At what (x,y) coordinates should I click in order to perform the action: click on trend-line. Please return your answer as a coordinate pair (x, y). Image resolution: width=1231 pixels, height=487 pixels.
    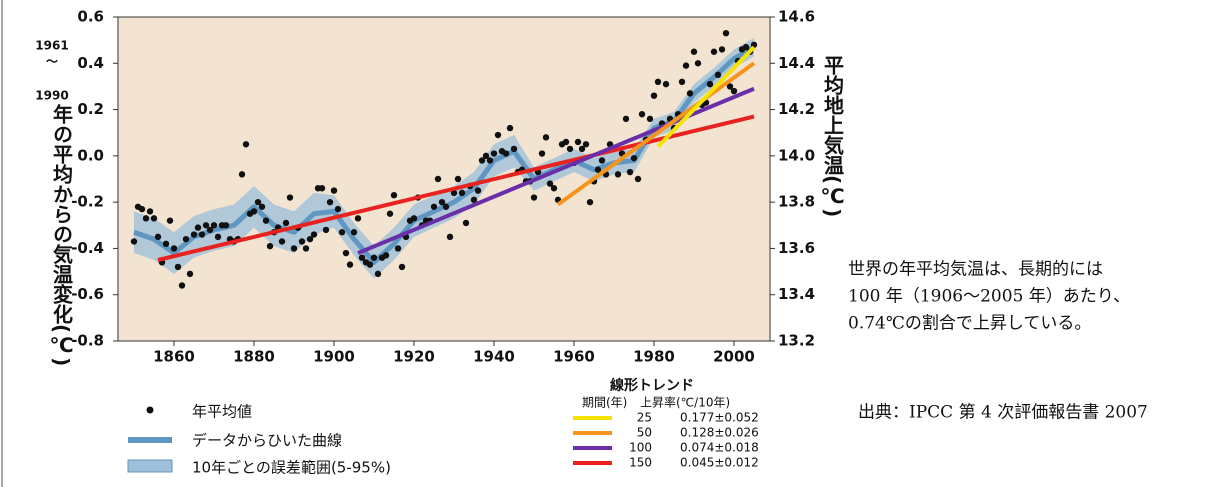
    Looking at the image, I should click on (656, 134).